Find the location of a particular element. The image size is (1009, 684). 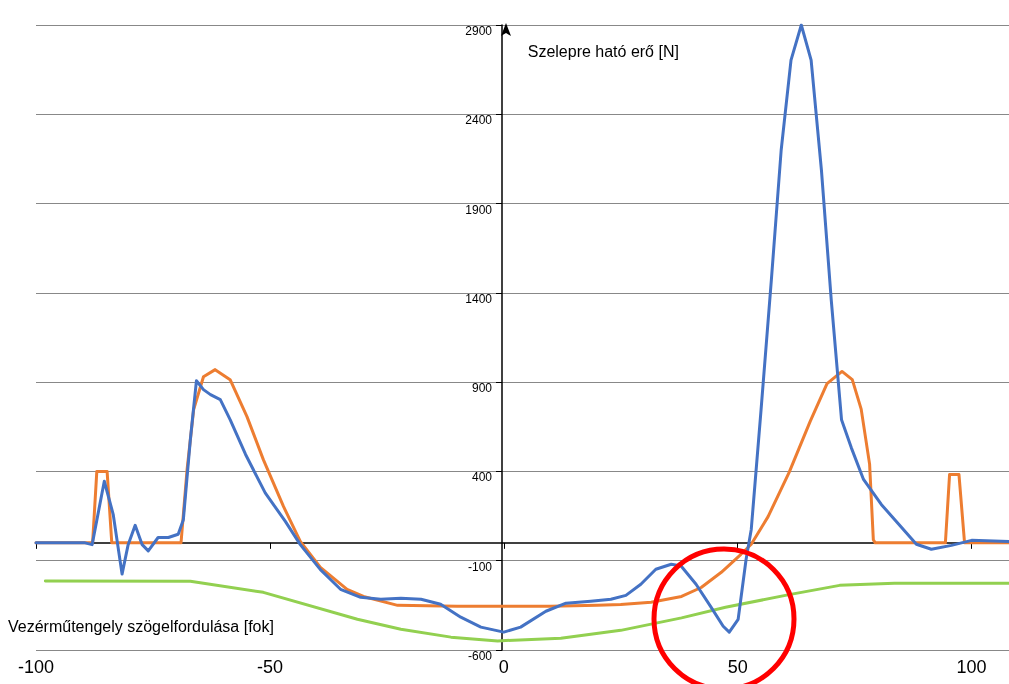

y-tick-label: 1400 is located at coordinates (479, 298).